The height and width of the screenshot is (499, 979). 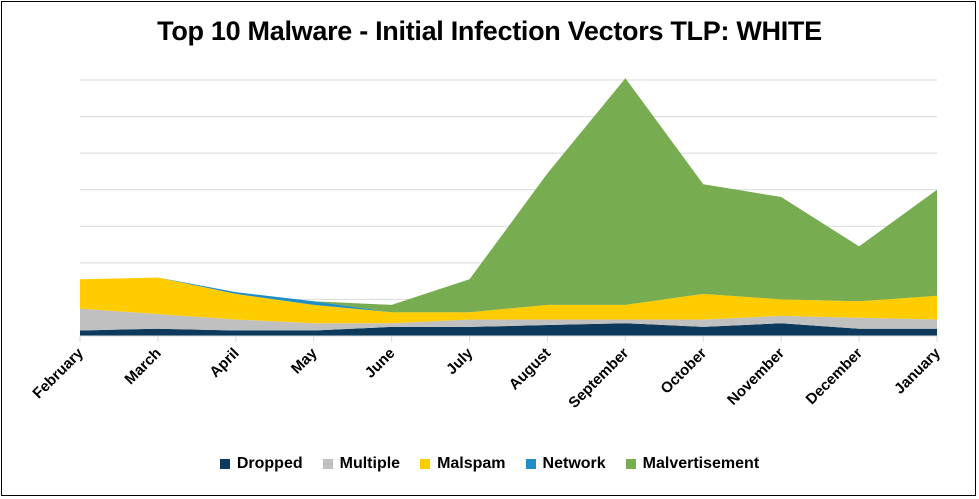 What do you see at coordinates (327, 464) in the screenshot?
I see `legend-swatch-multiple` at bounding box center [327, 464].